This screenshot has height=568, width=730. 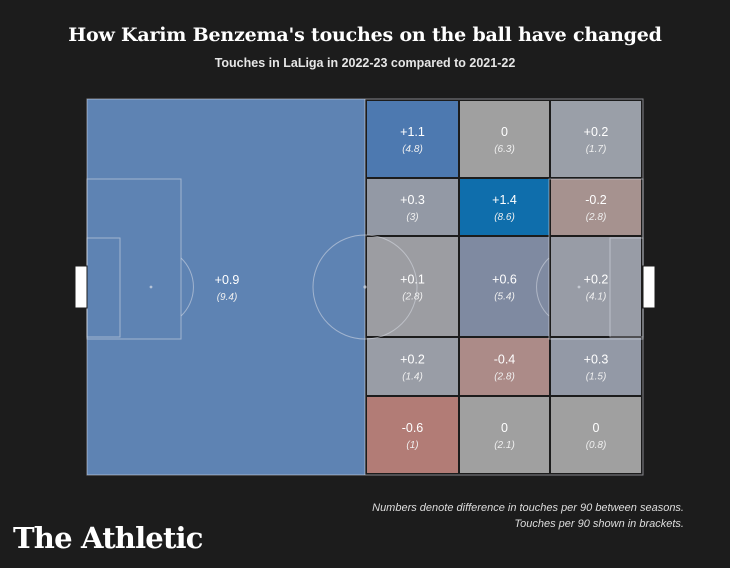 What do you see at coordinates (504, 280) in the screenshot?
I see `zone-diff-label: +0.6` at bounding box center [504, 280].